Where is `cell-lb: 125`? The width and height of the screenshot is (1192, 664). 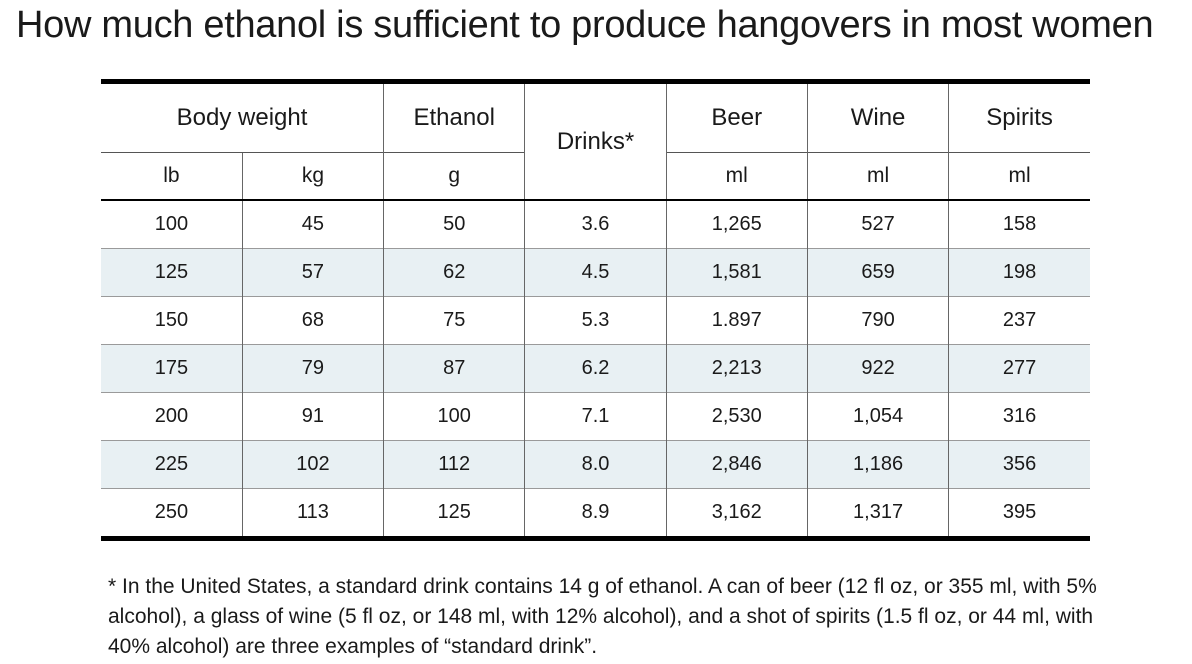
cell-lb: 125 is located at coordinates (172, 272).